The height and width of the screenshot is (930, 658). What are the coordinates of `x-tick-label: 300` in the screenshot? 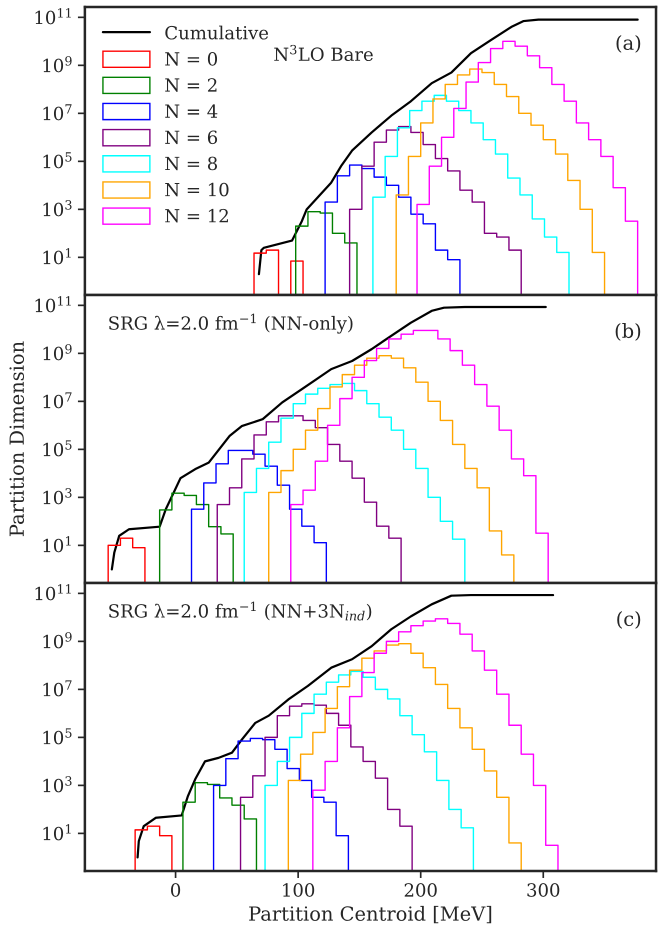 It's located at (543, 890).